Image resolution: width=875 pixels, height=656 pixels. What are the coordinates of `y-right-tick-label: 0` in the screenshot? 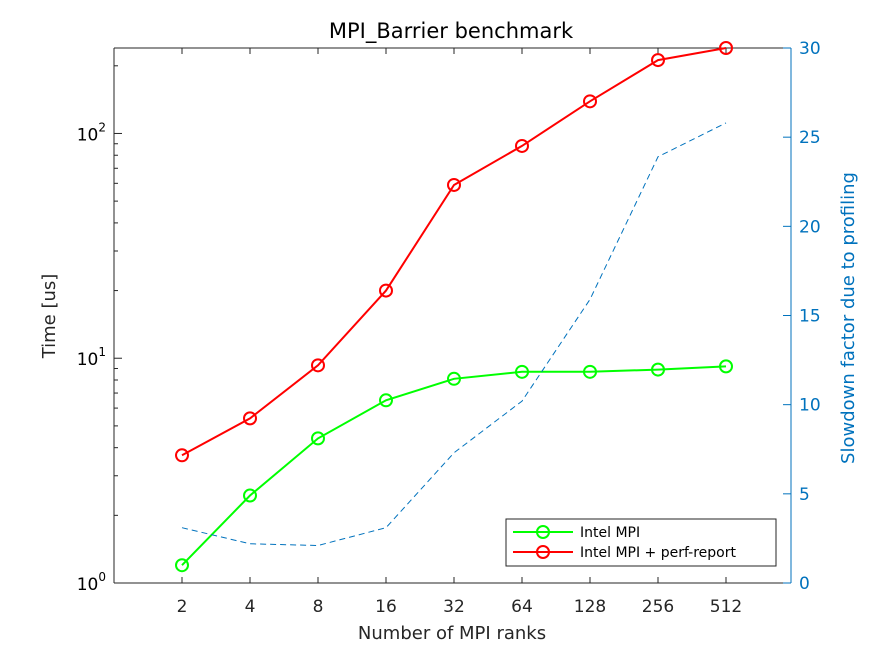 It's located at (804, 584).